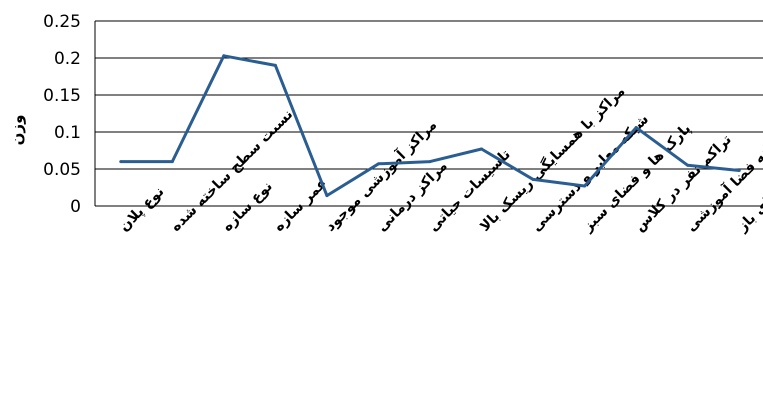 The height and width of the screenshot is (398, 763). What do you see at coordinates (62, 114) in the screenshot?
I see `y-axis-ticks: 0 0.05 0.1 0.15 0.2 0.25` at bounding box center [62, 114].